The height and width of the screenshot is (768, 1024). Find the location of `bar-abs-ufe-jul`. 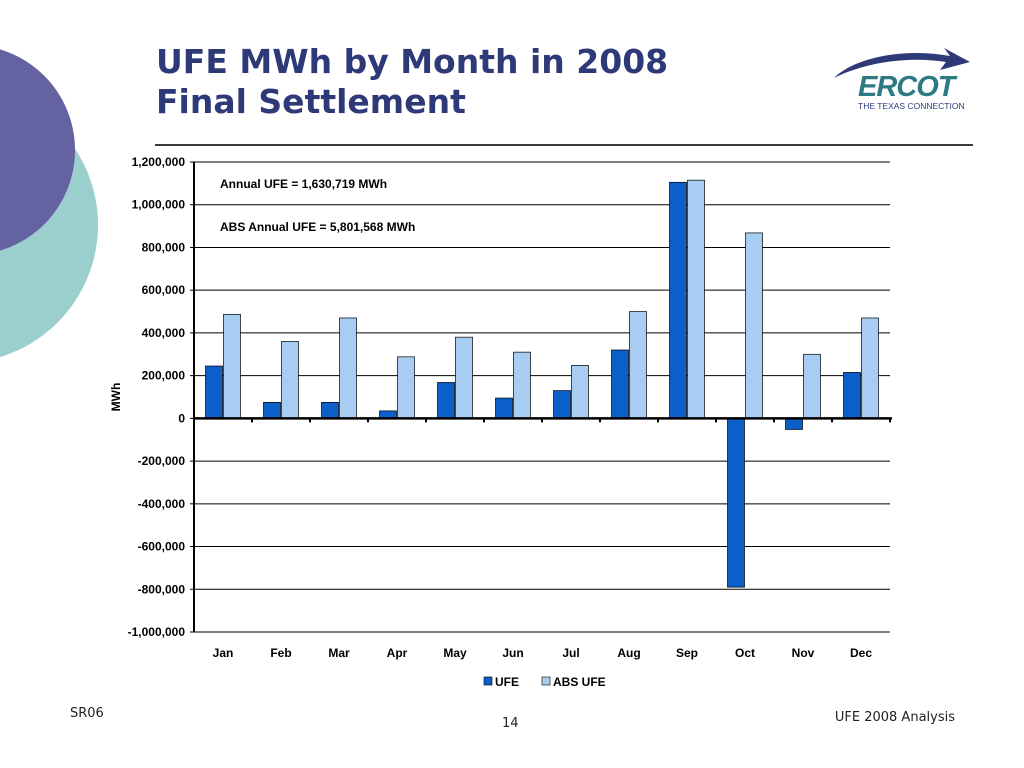

bar-abs-ufe-jul is located at coordinates (580, 392).